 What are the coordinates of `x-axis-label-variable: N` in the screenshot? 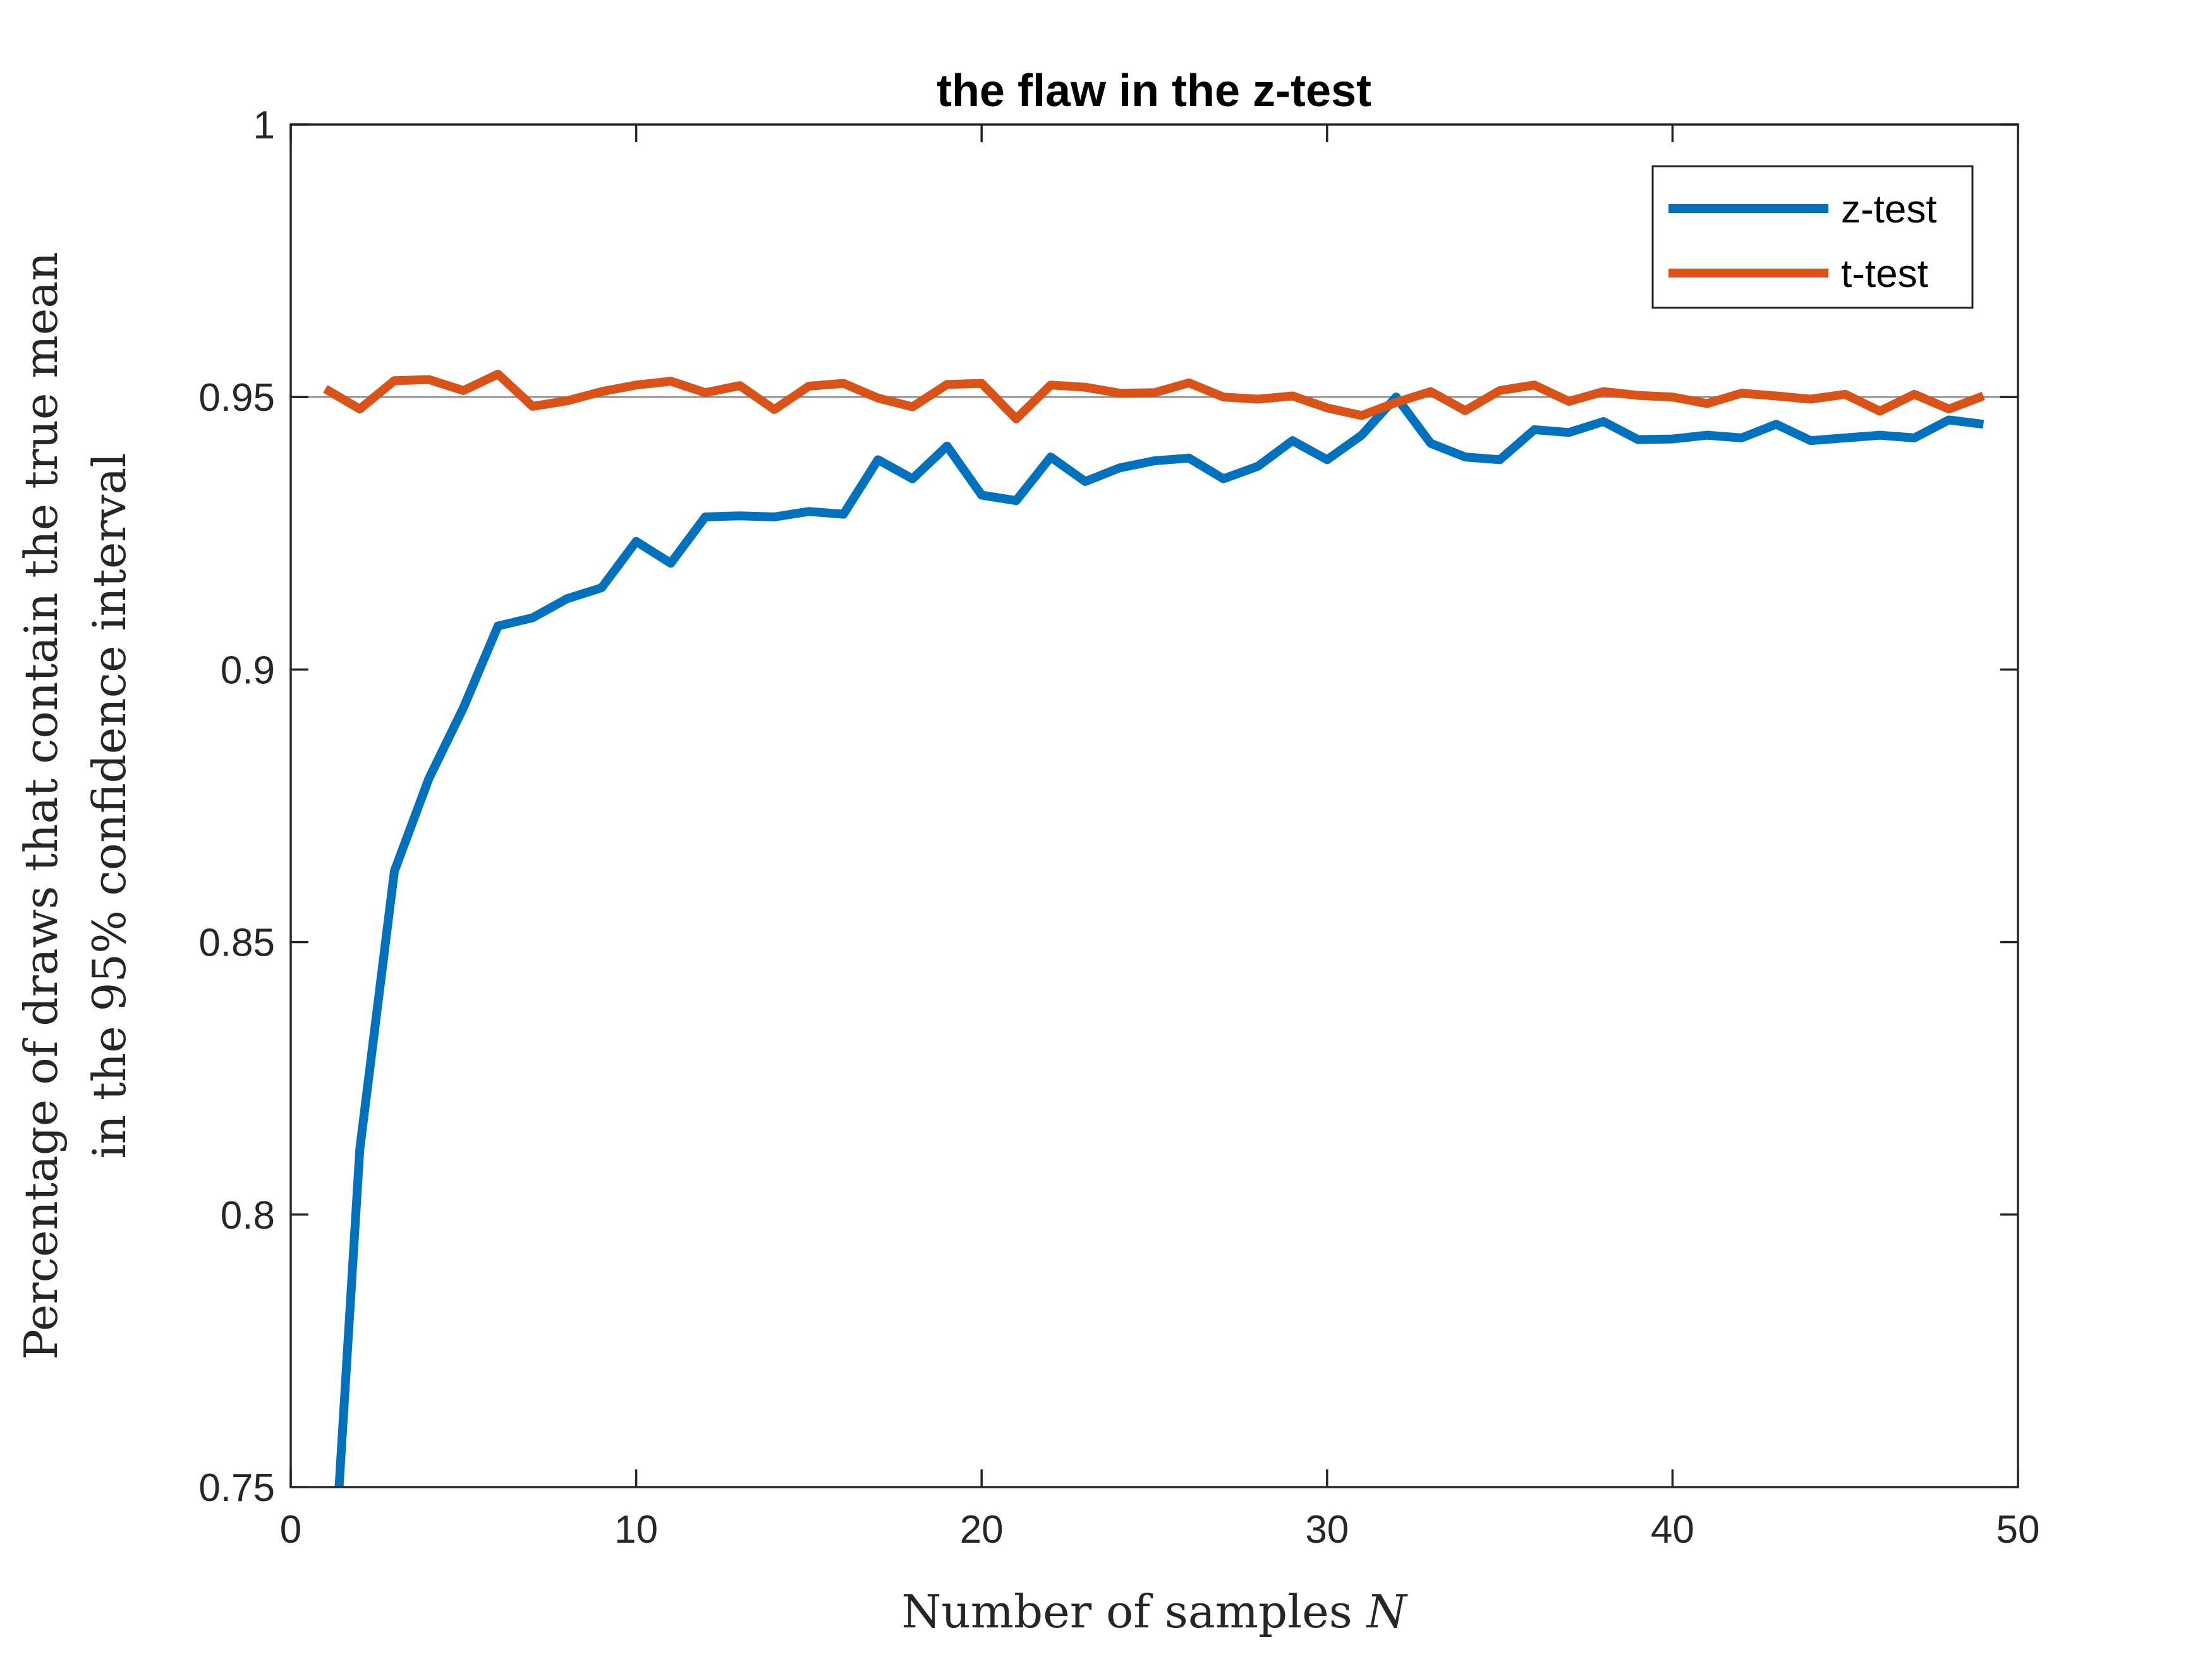 It's located at (1388, 1611).